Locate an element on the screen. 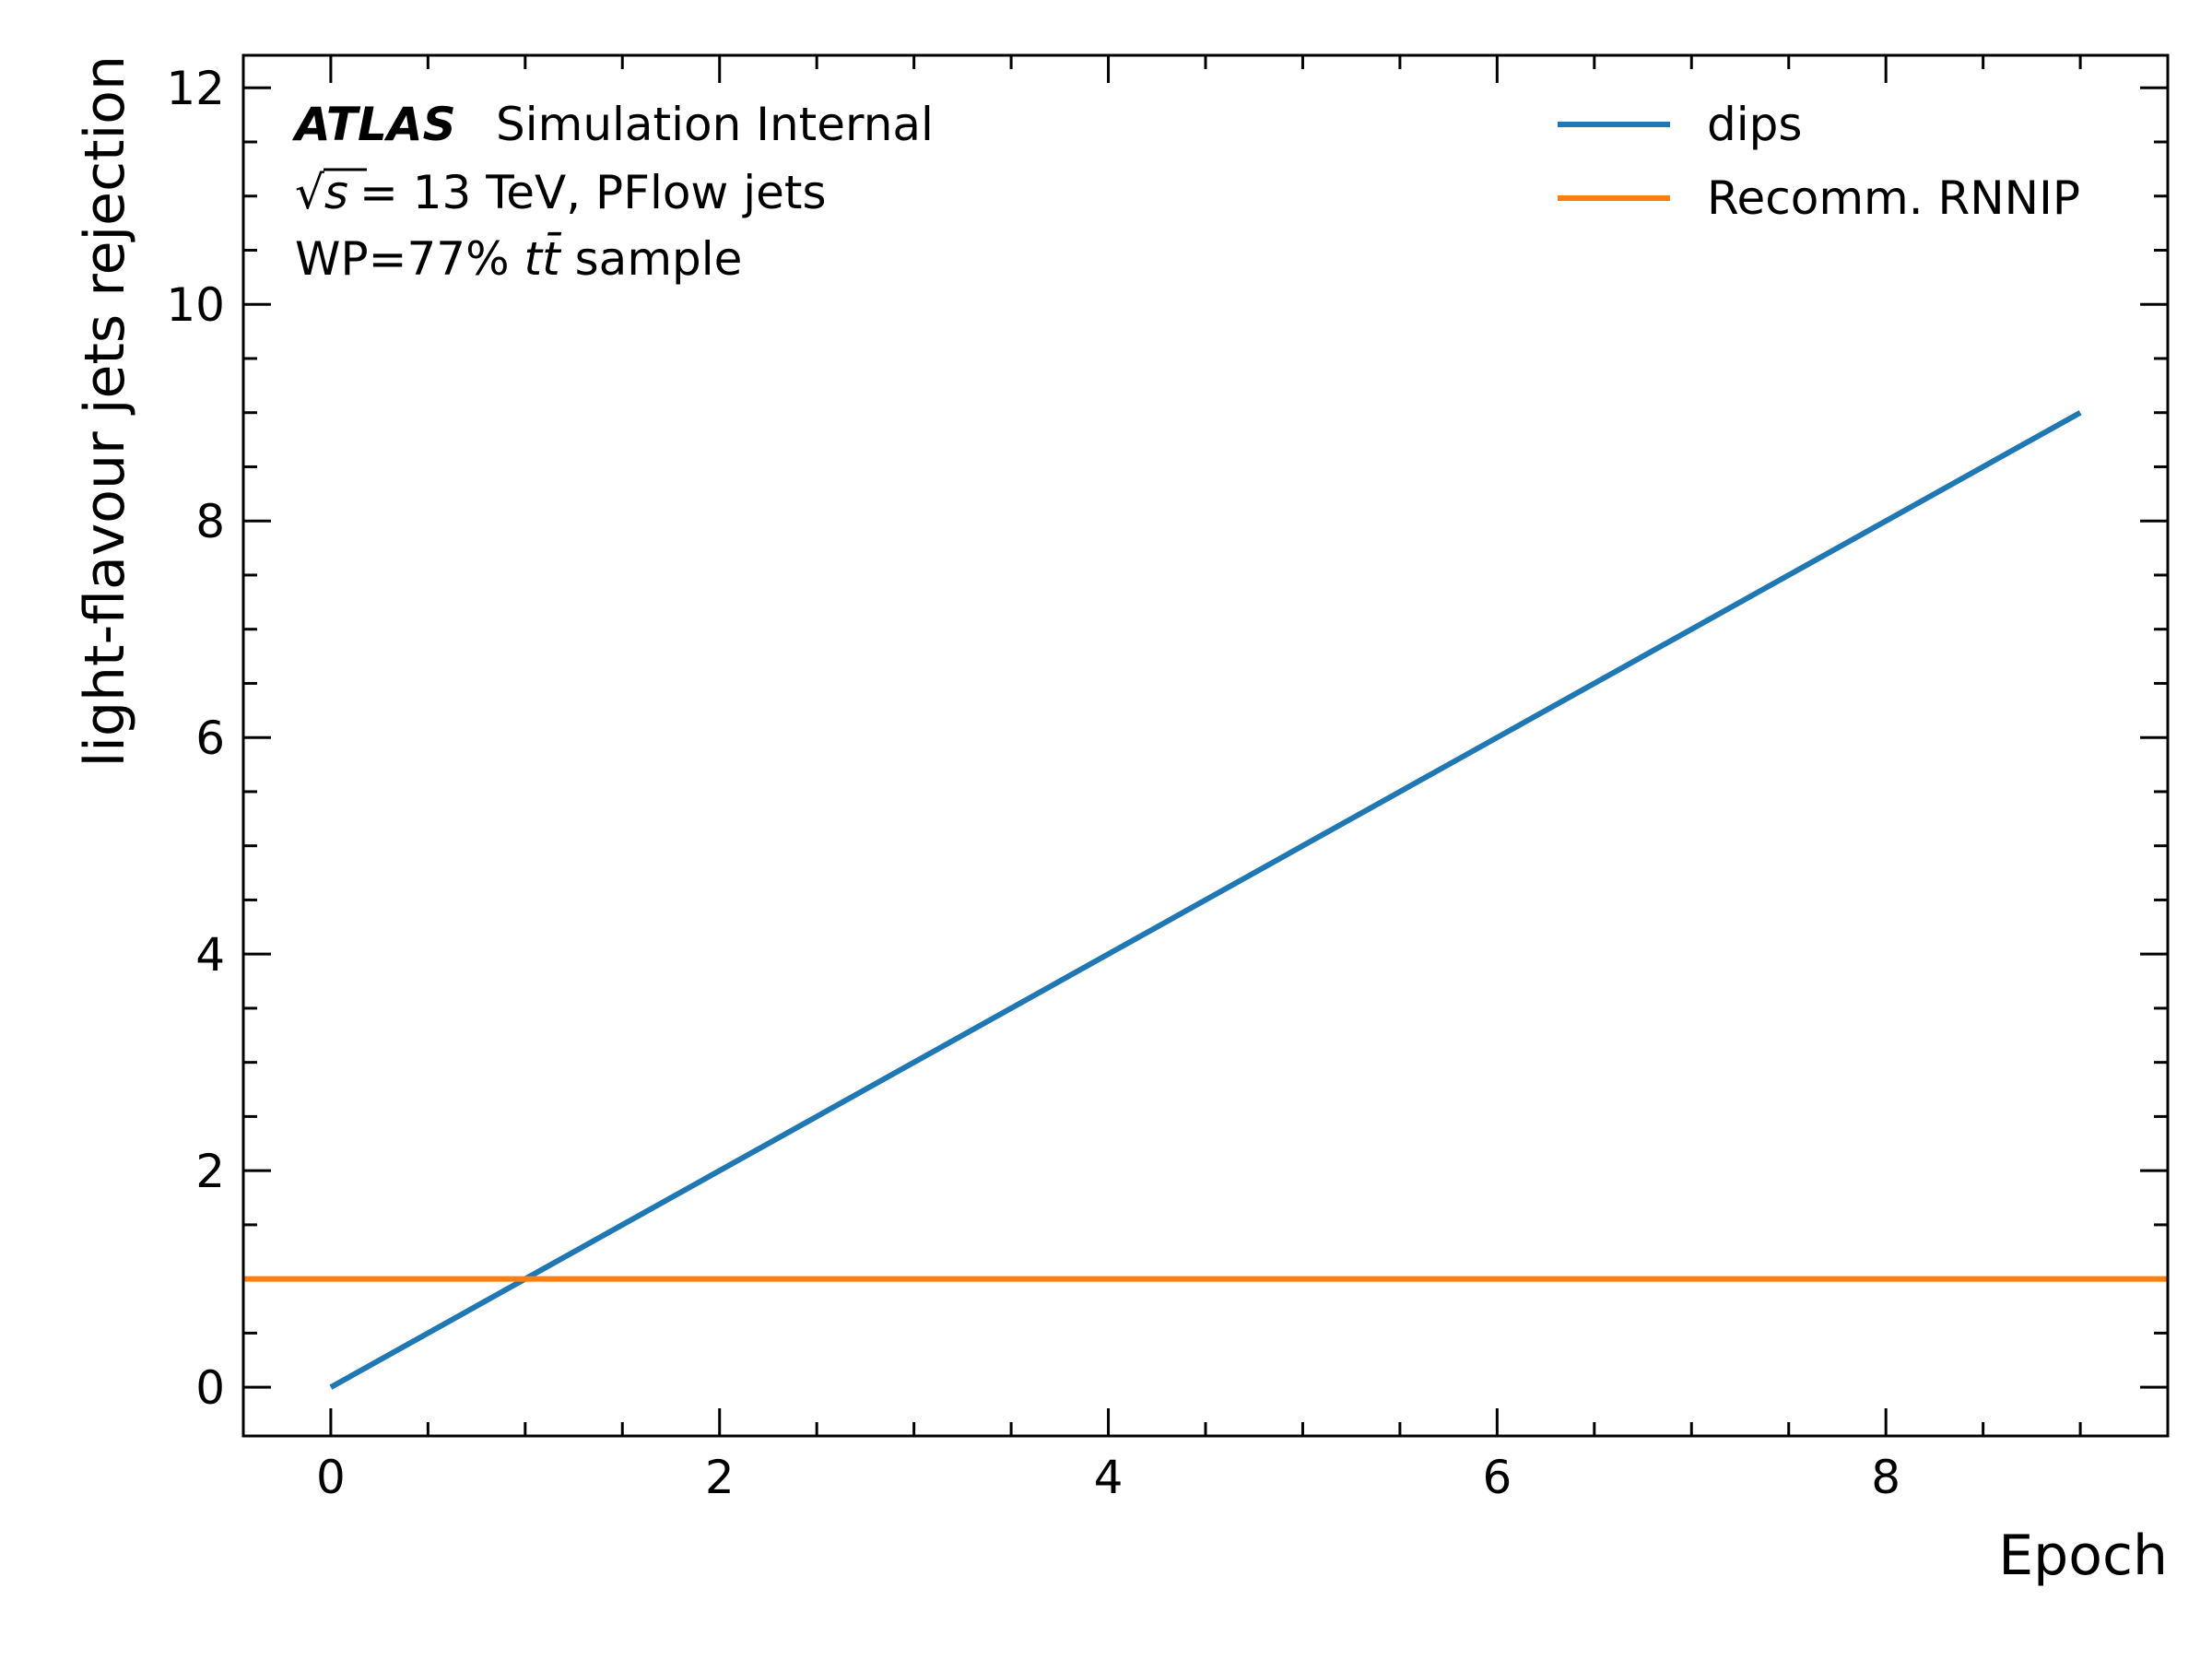 The image size is (2212, 1659). sample-line: WP=77% tt̄ sample is located at coordinates (518, 258).